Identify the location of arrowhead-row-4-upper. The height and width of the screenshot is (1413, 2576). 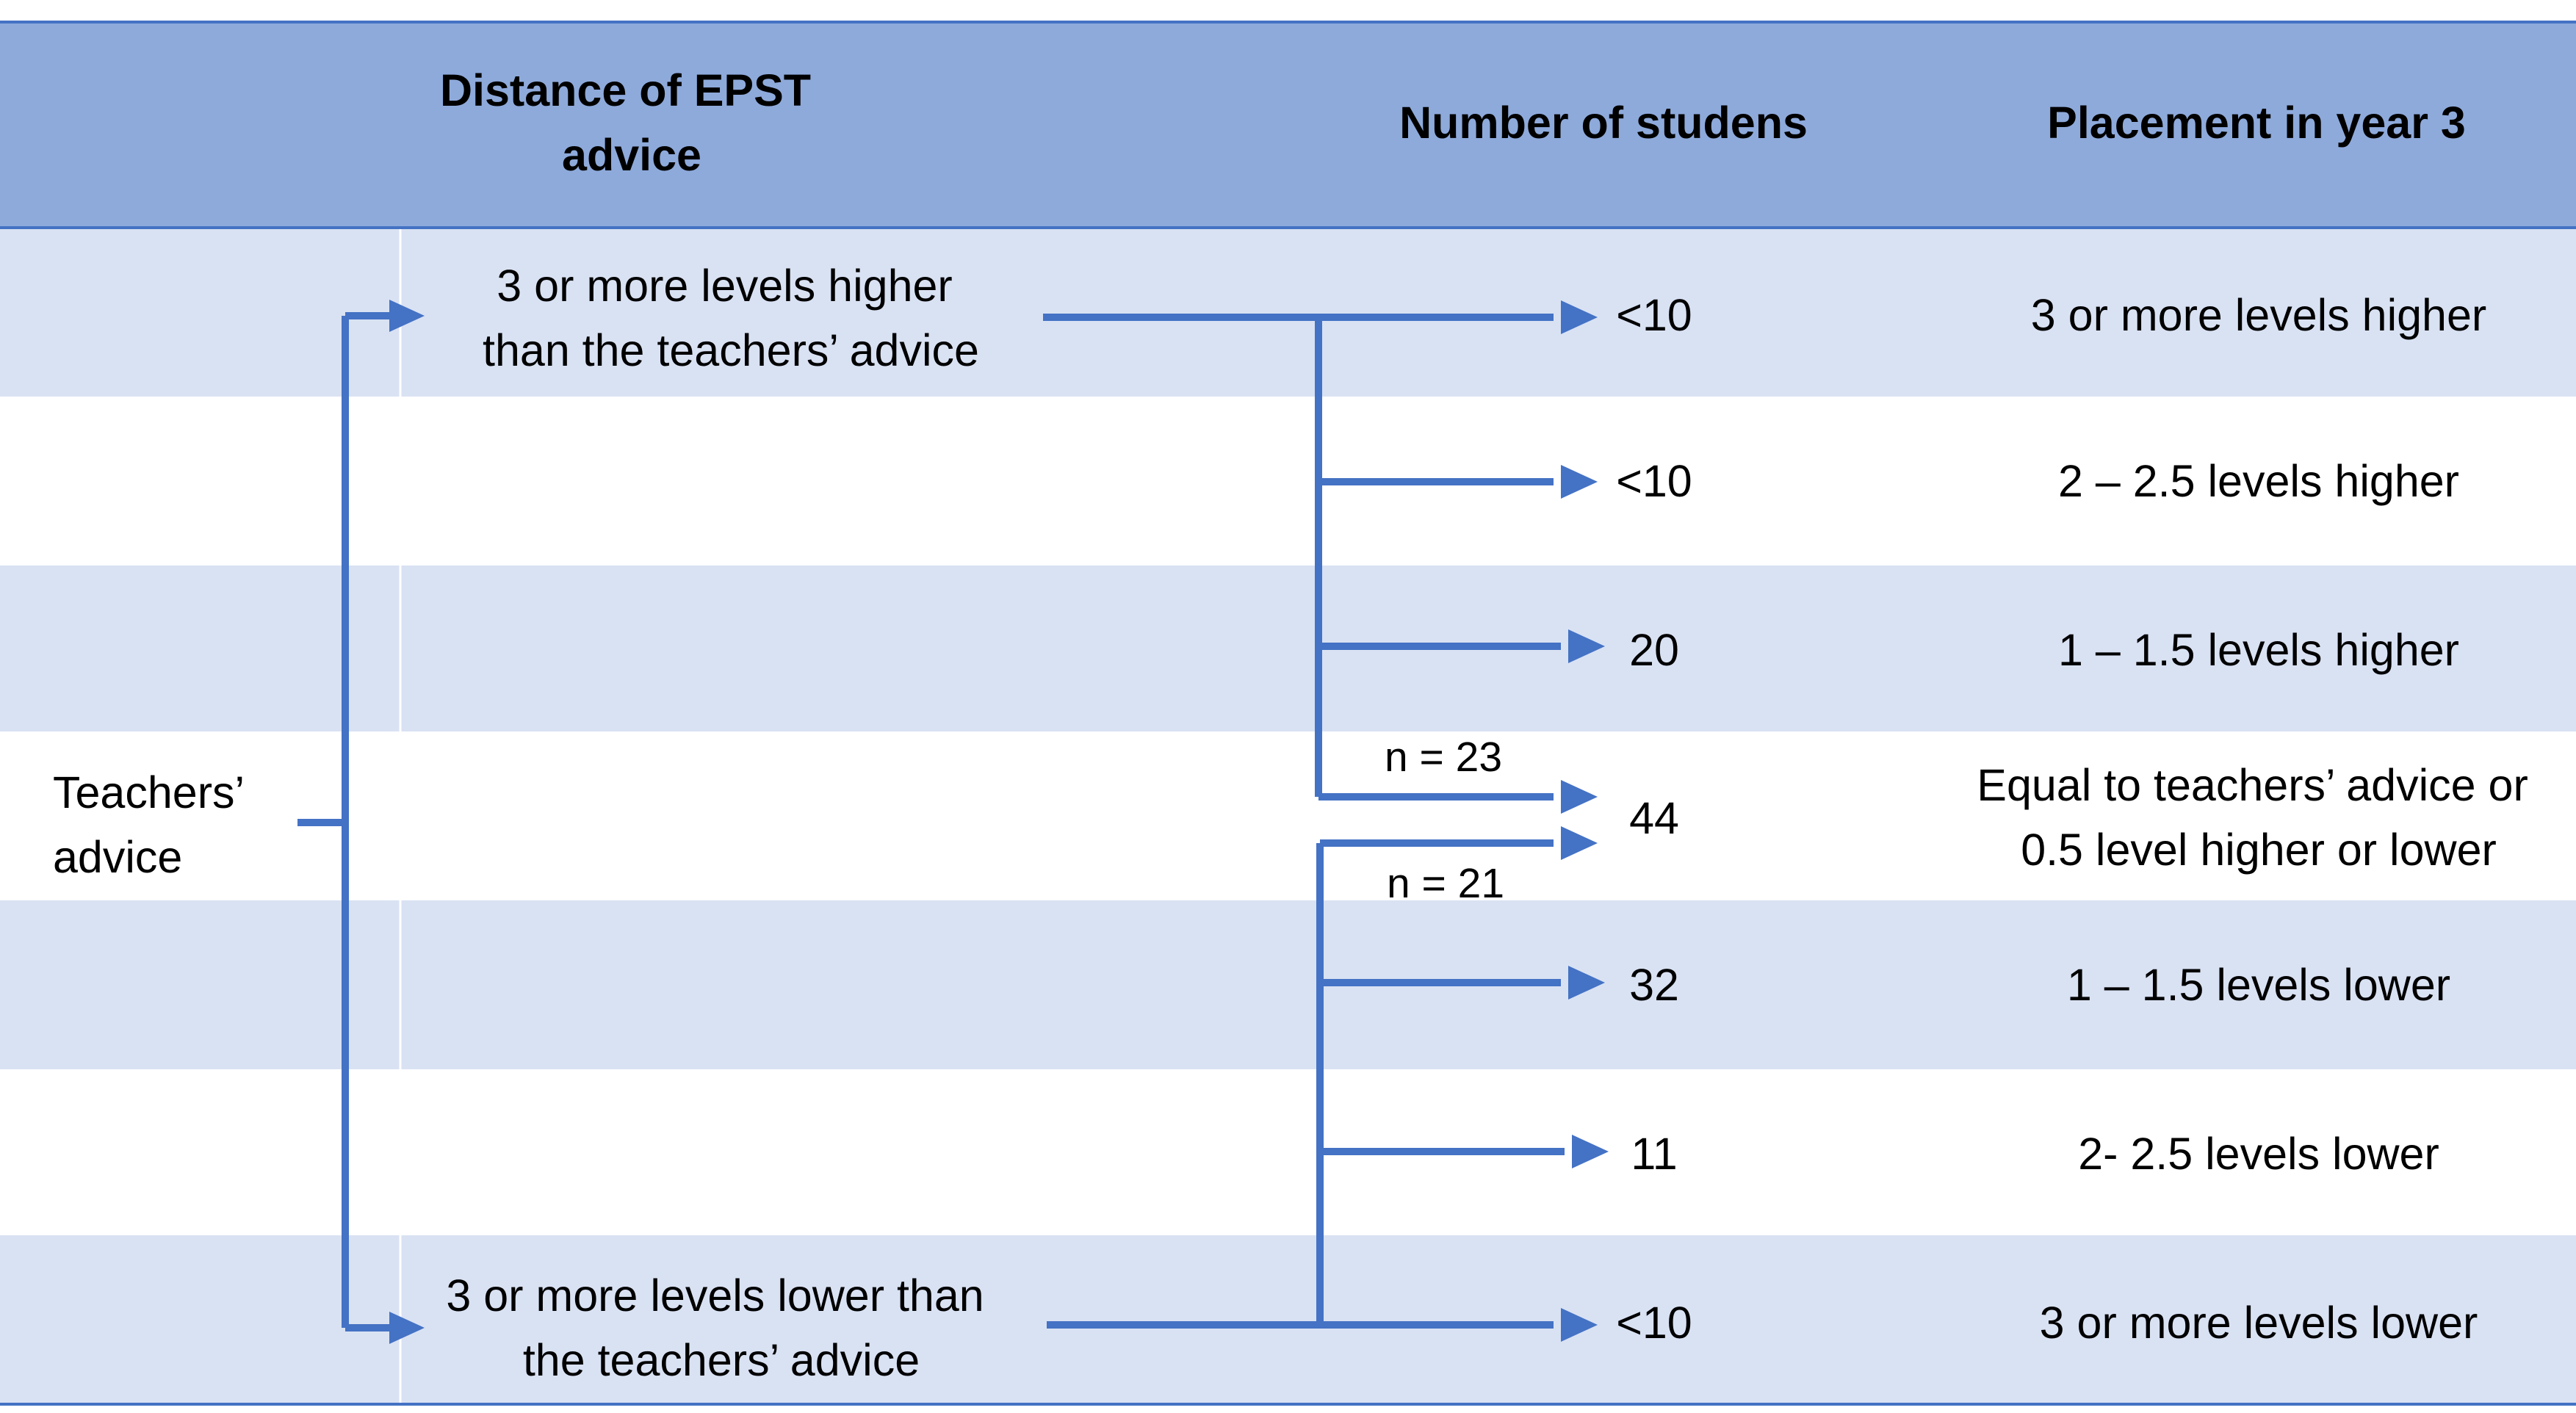
(1579, 797).